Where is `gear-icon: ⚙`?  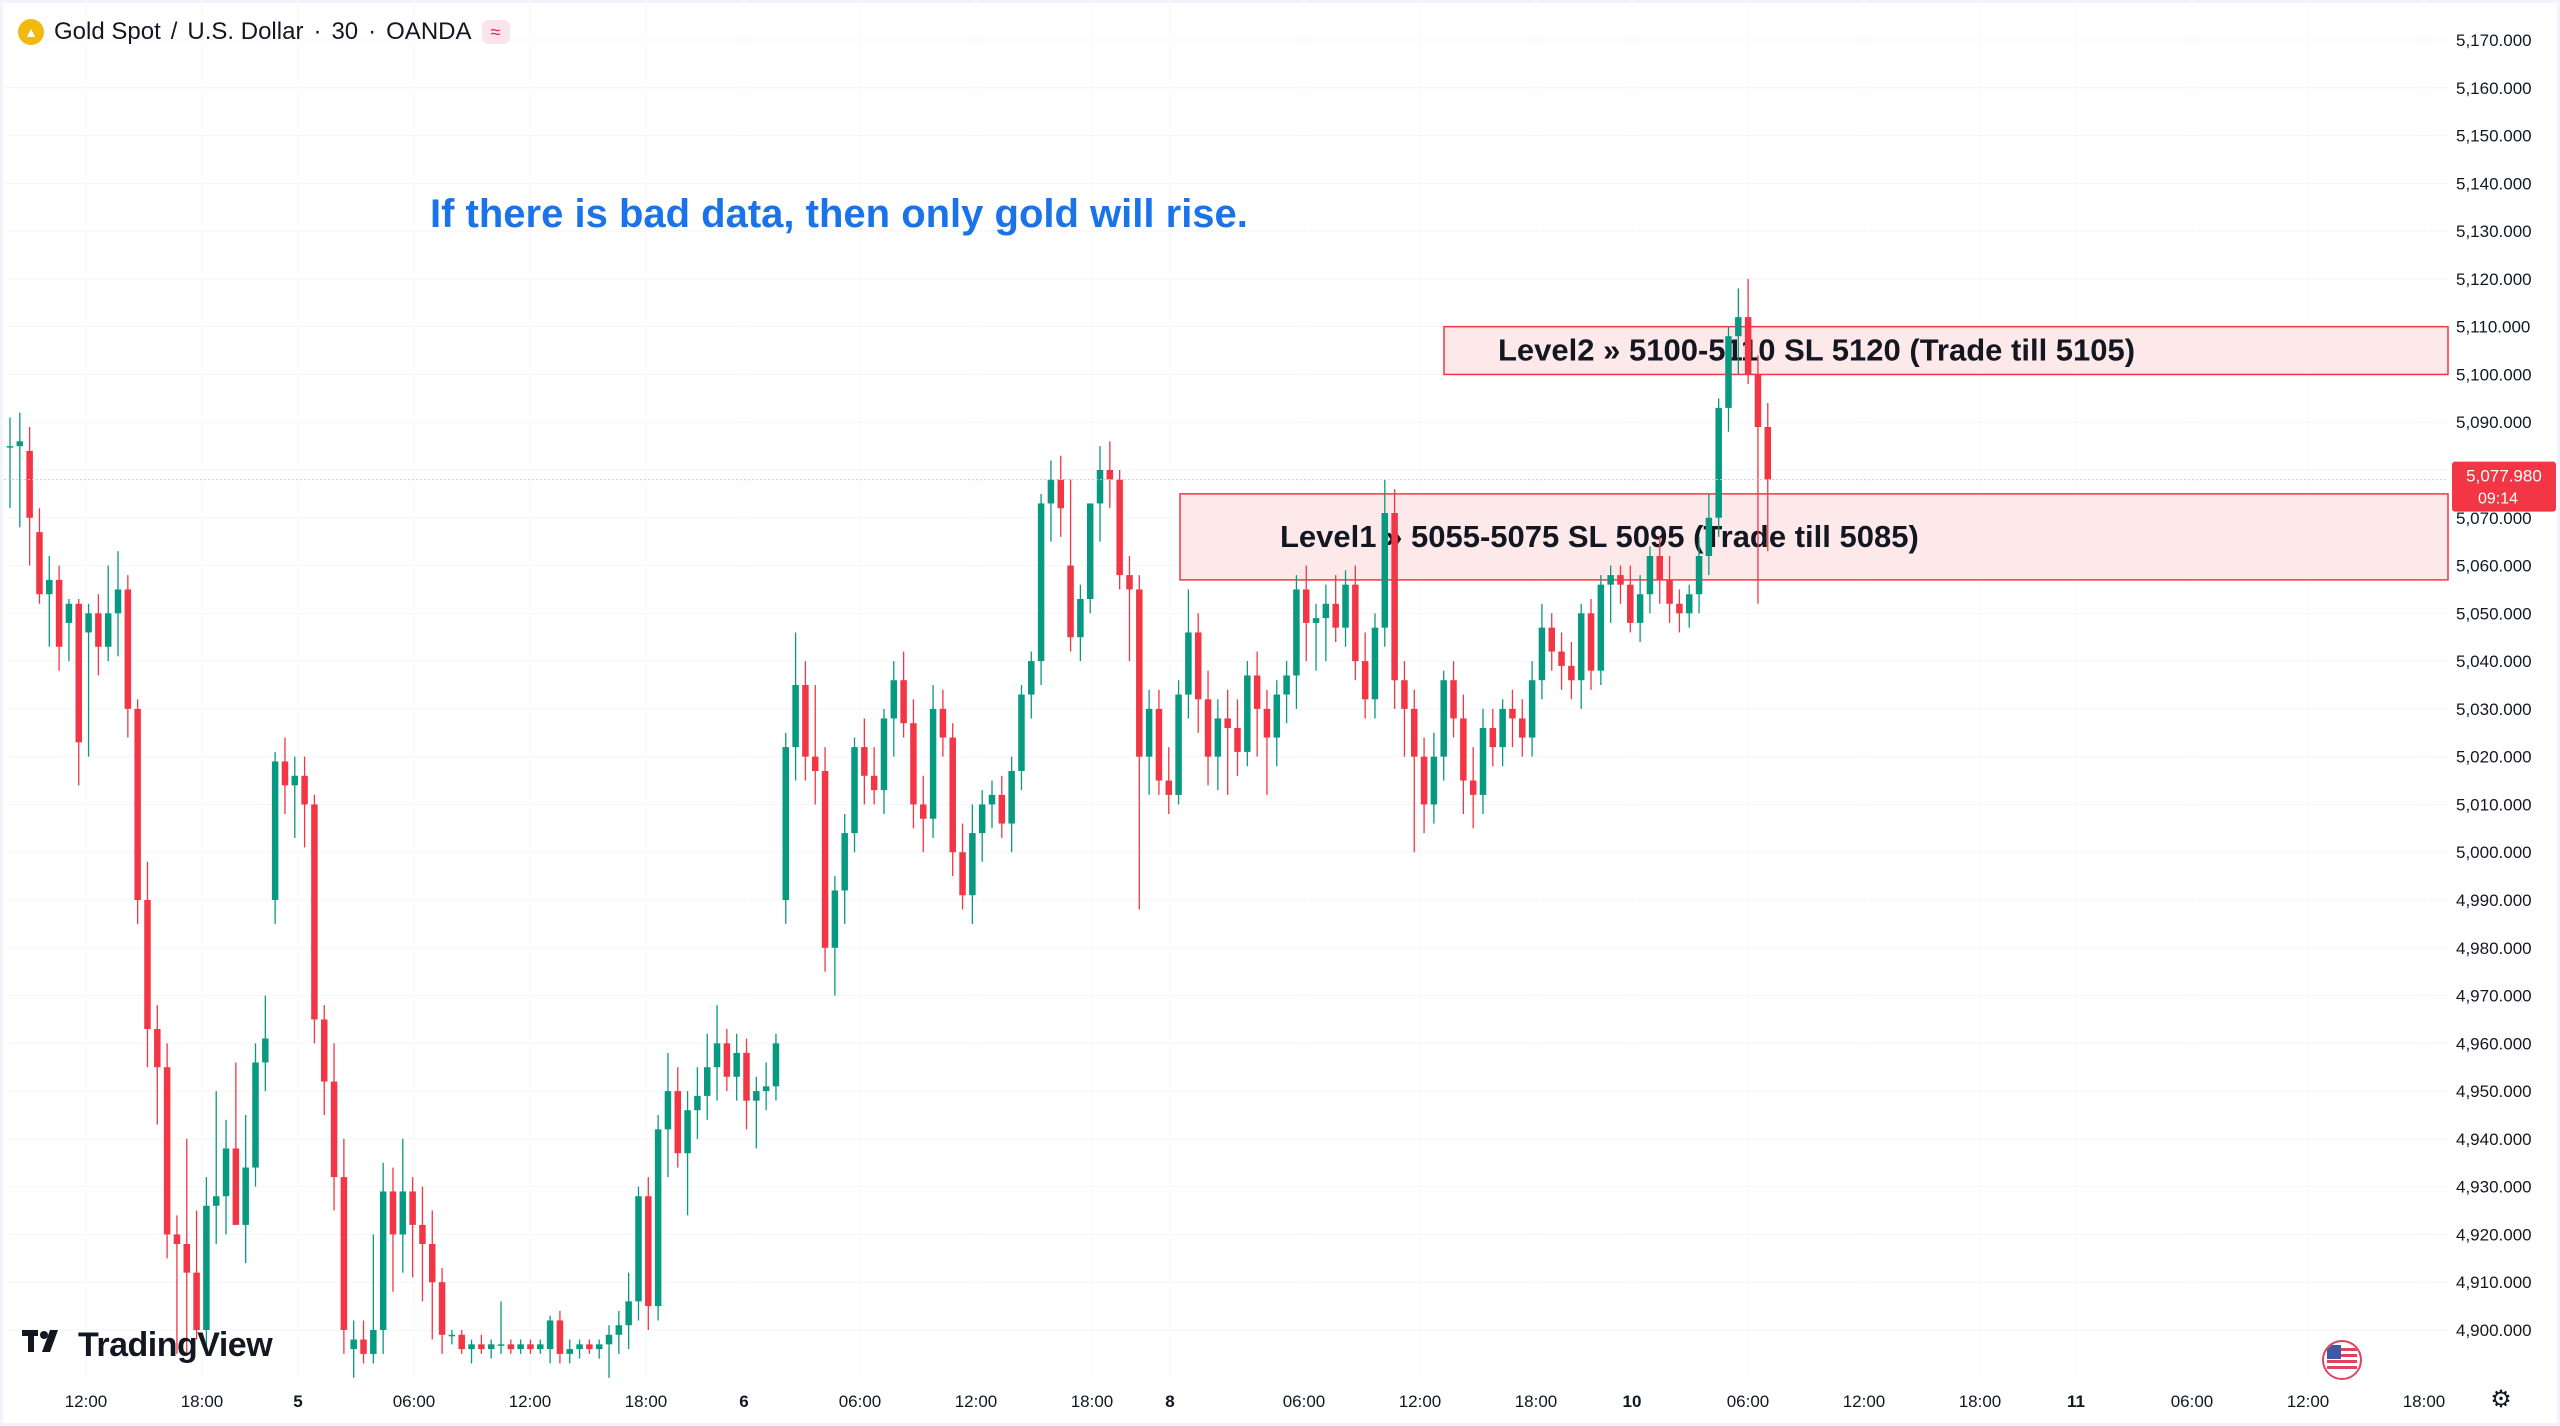 gear-icon: ⚙ is located at coordinates (2501, 1399).